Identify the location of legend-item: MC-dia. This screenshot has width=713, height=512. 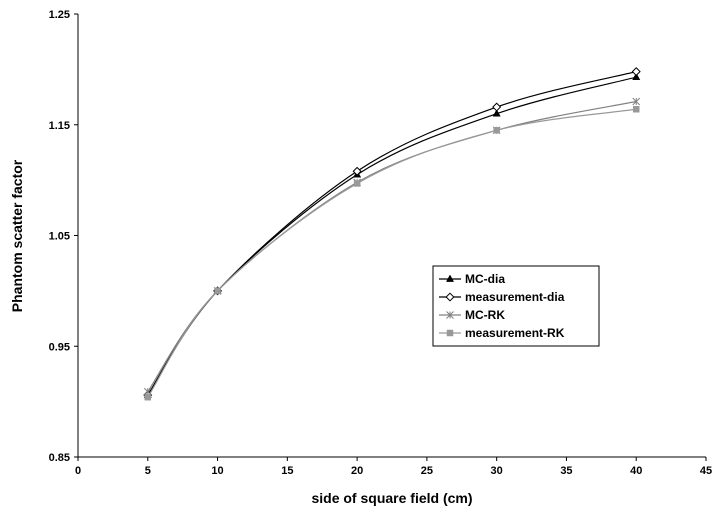
(472, 279).